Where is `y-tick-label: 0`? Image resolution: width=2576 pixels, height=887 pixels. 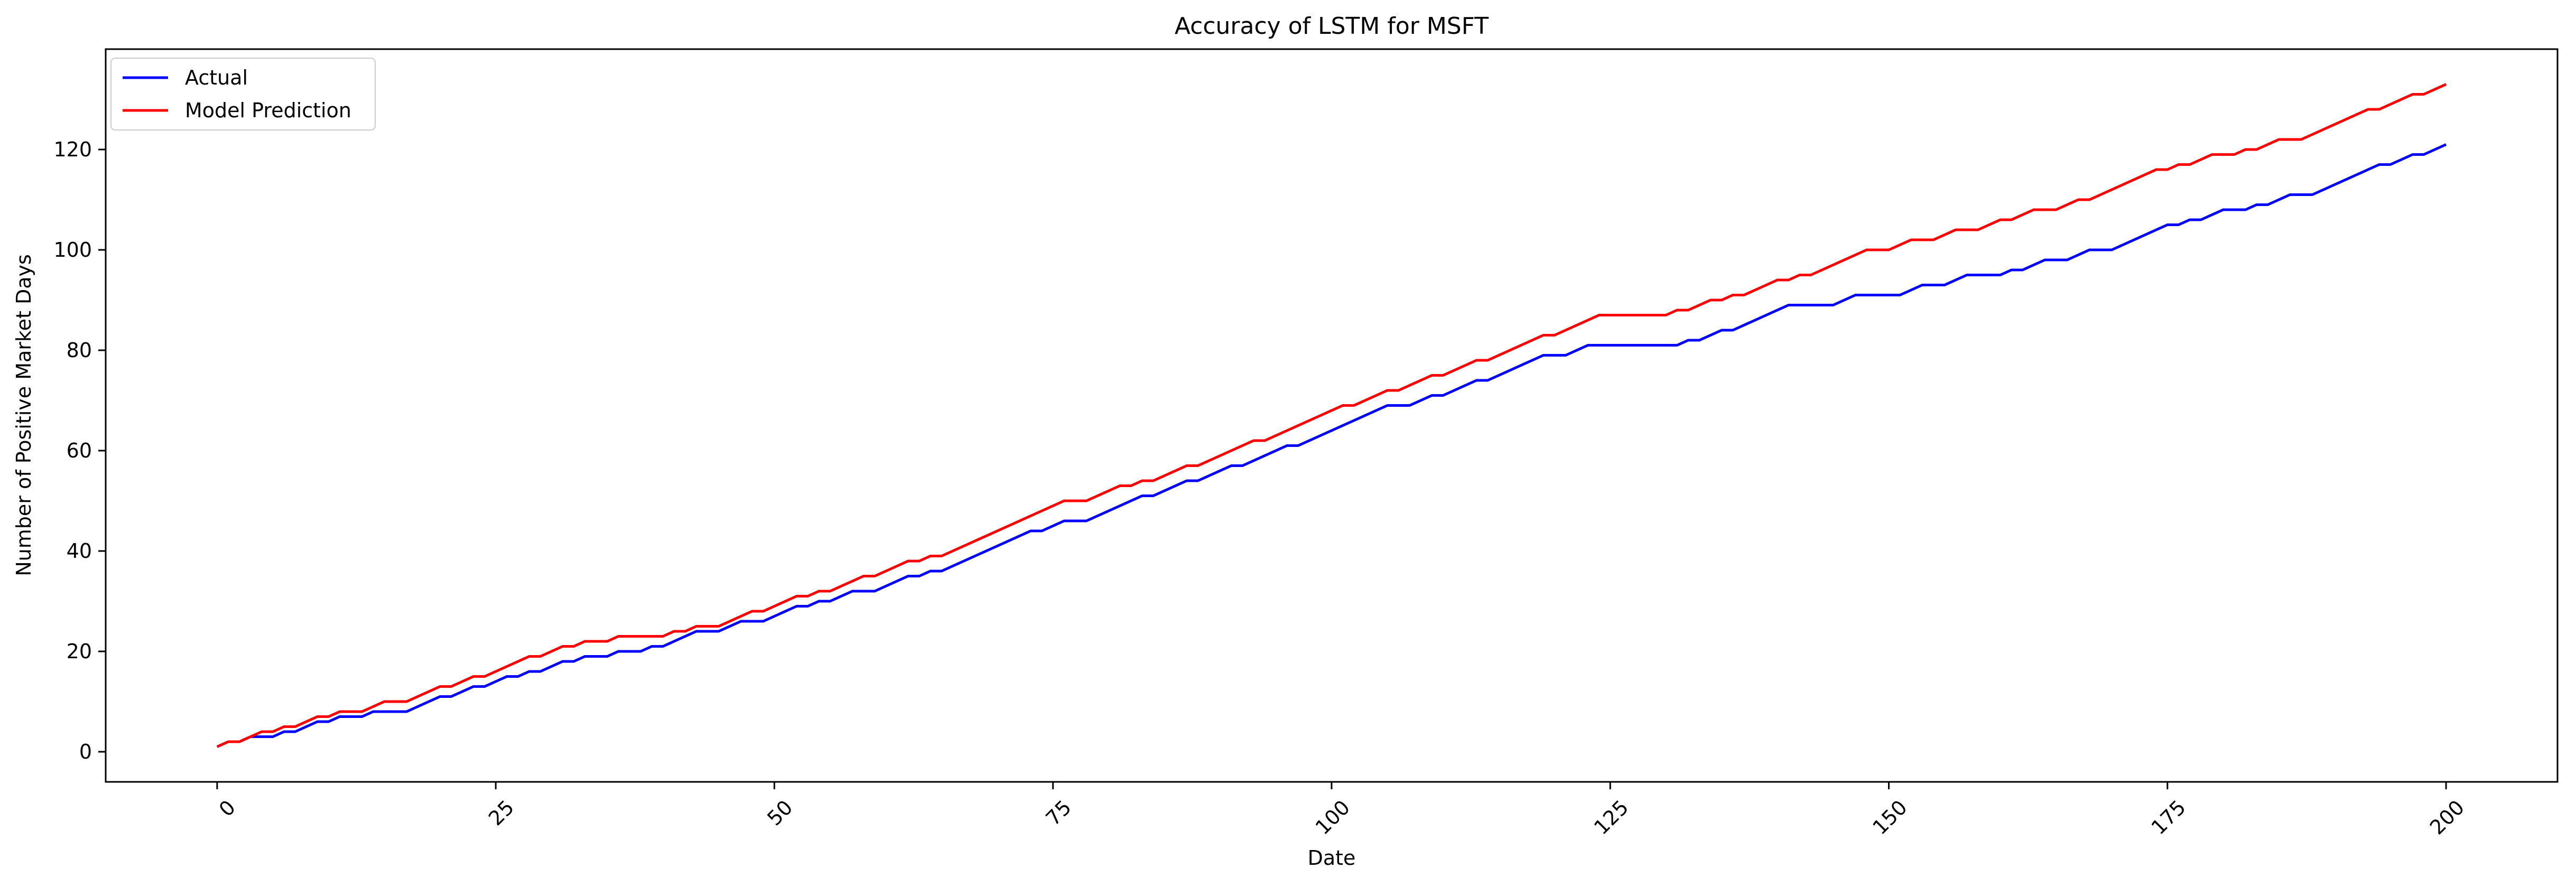 y-tick-label: 0 is located at coordinates (85, 751).